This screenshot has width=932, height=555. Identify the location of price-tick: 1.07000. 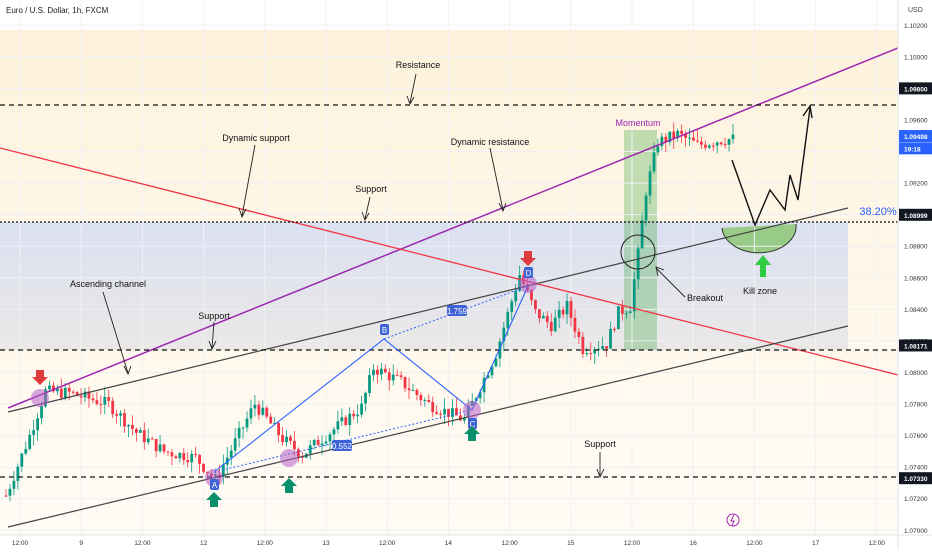
(916, 531).